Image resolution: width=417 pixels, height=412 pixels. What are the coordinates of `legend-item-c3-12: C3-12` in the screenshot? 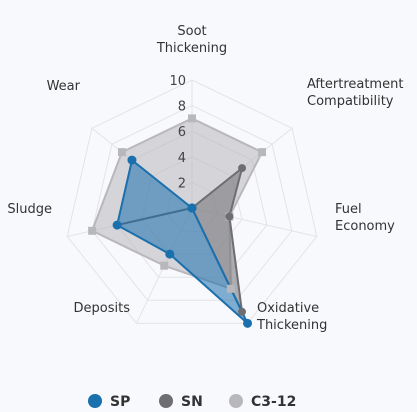 It's located at (262, 402).